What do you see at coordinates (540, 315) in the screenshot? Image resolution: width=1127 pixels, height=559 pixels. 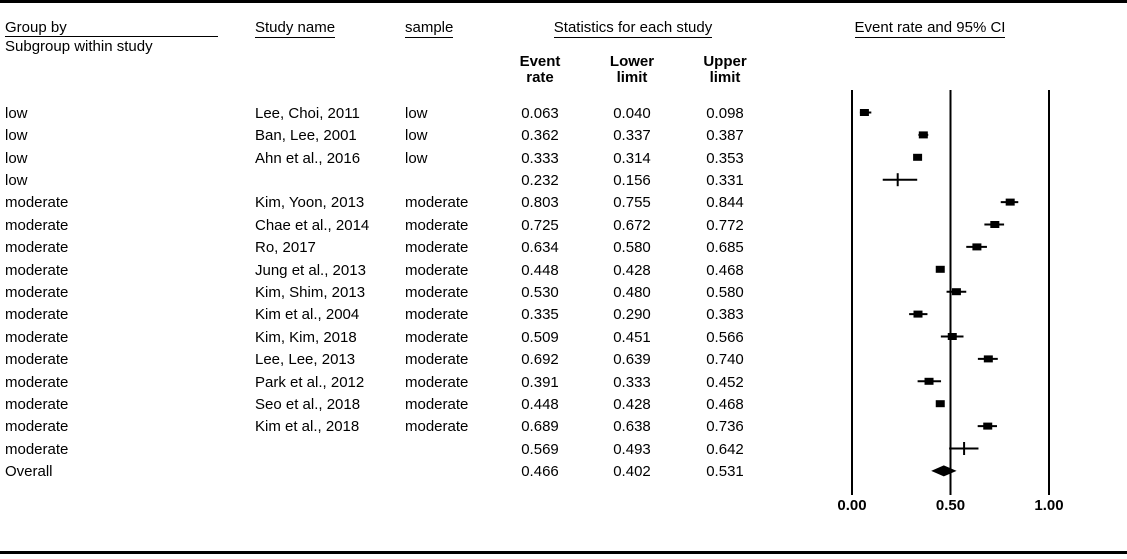 I see `cell-event-rate: 0.335` at bounding box center [540, 315].